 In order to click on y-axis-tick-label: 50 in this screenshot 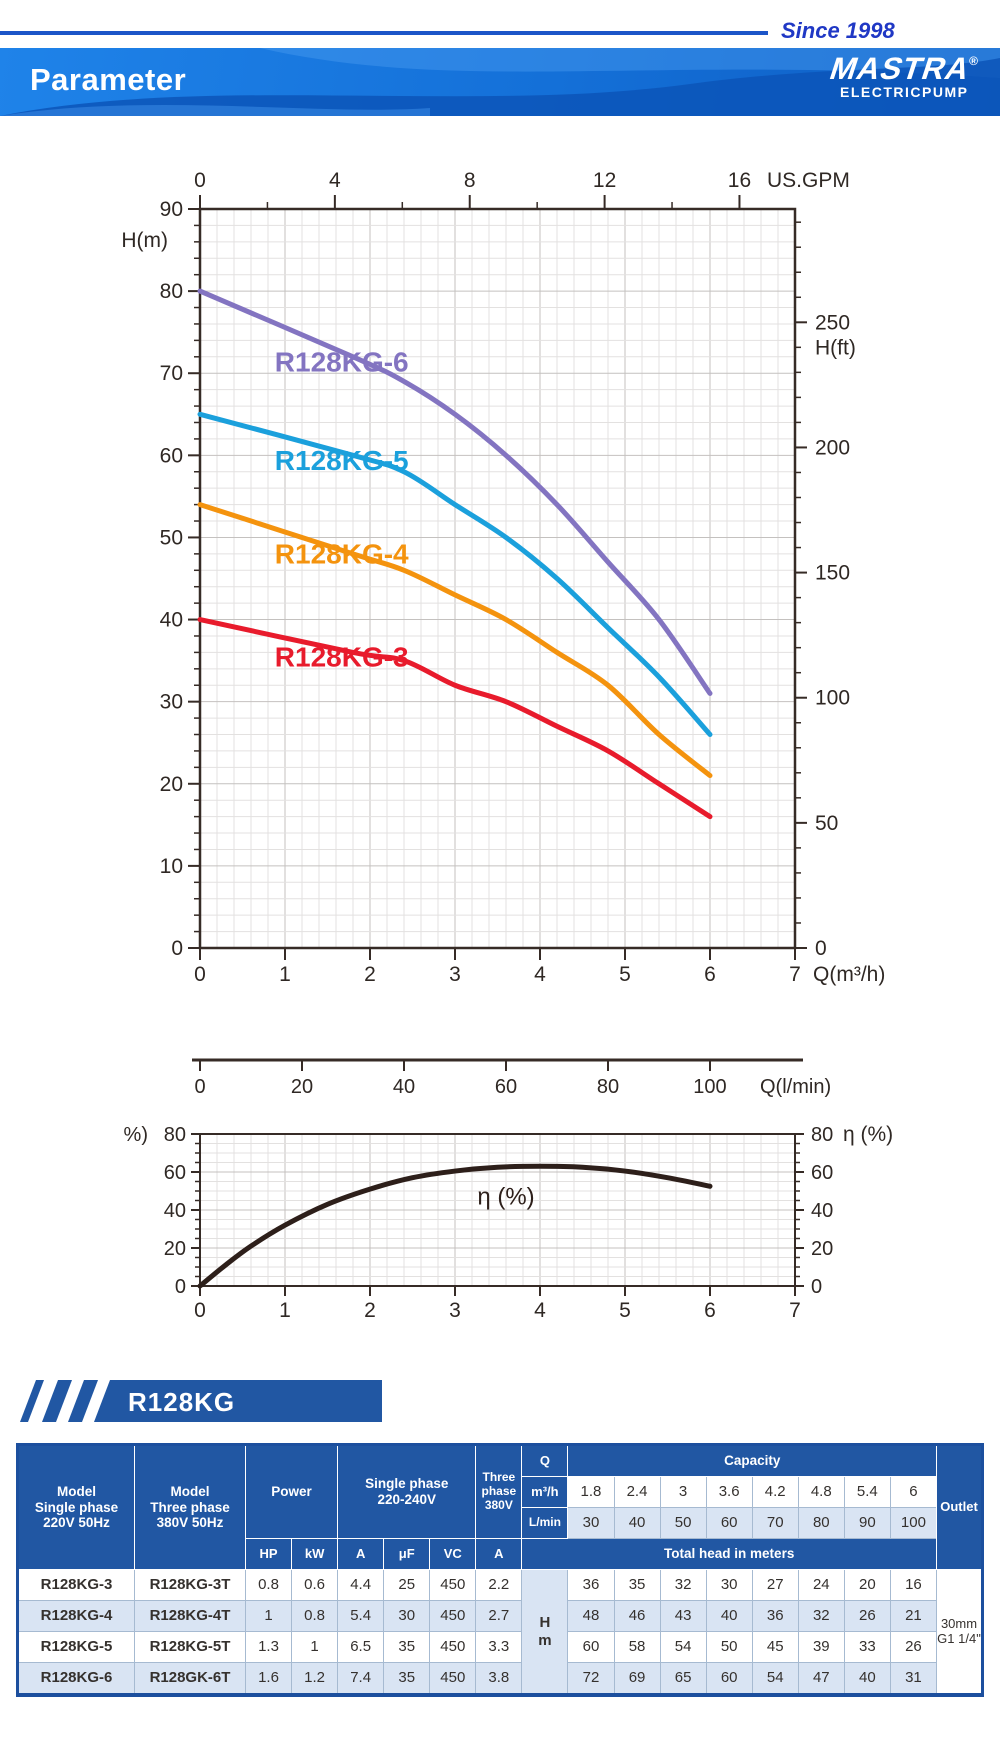, I will do `click(171, 537)`.